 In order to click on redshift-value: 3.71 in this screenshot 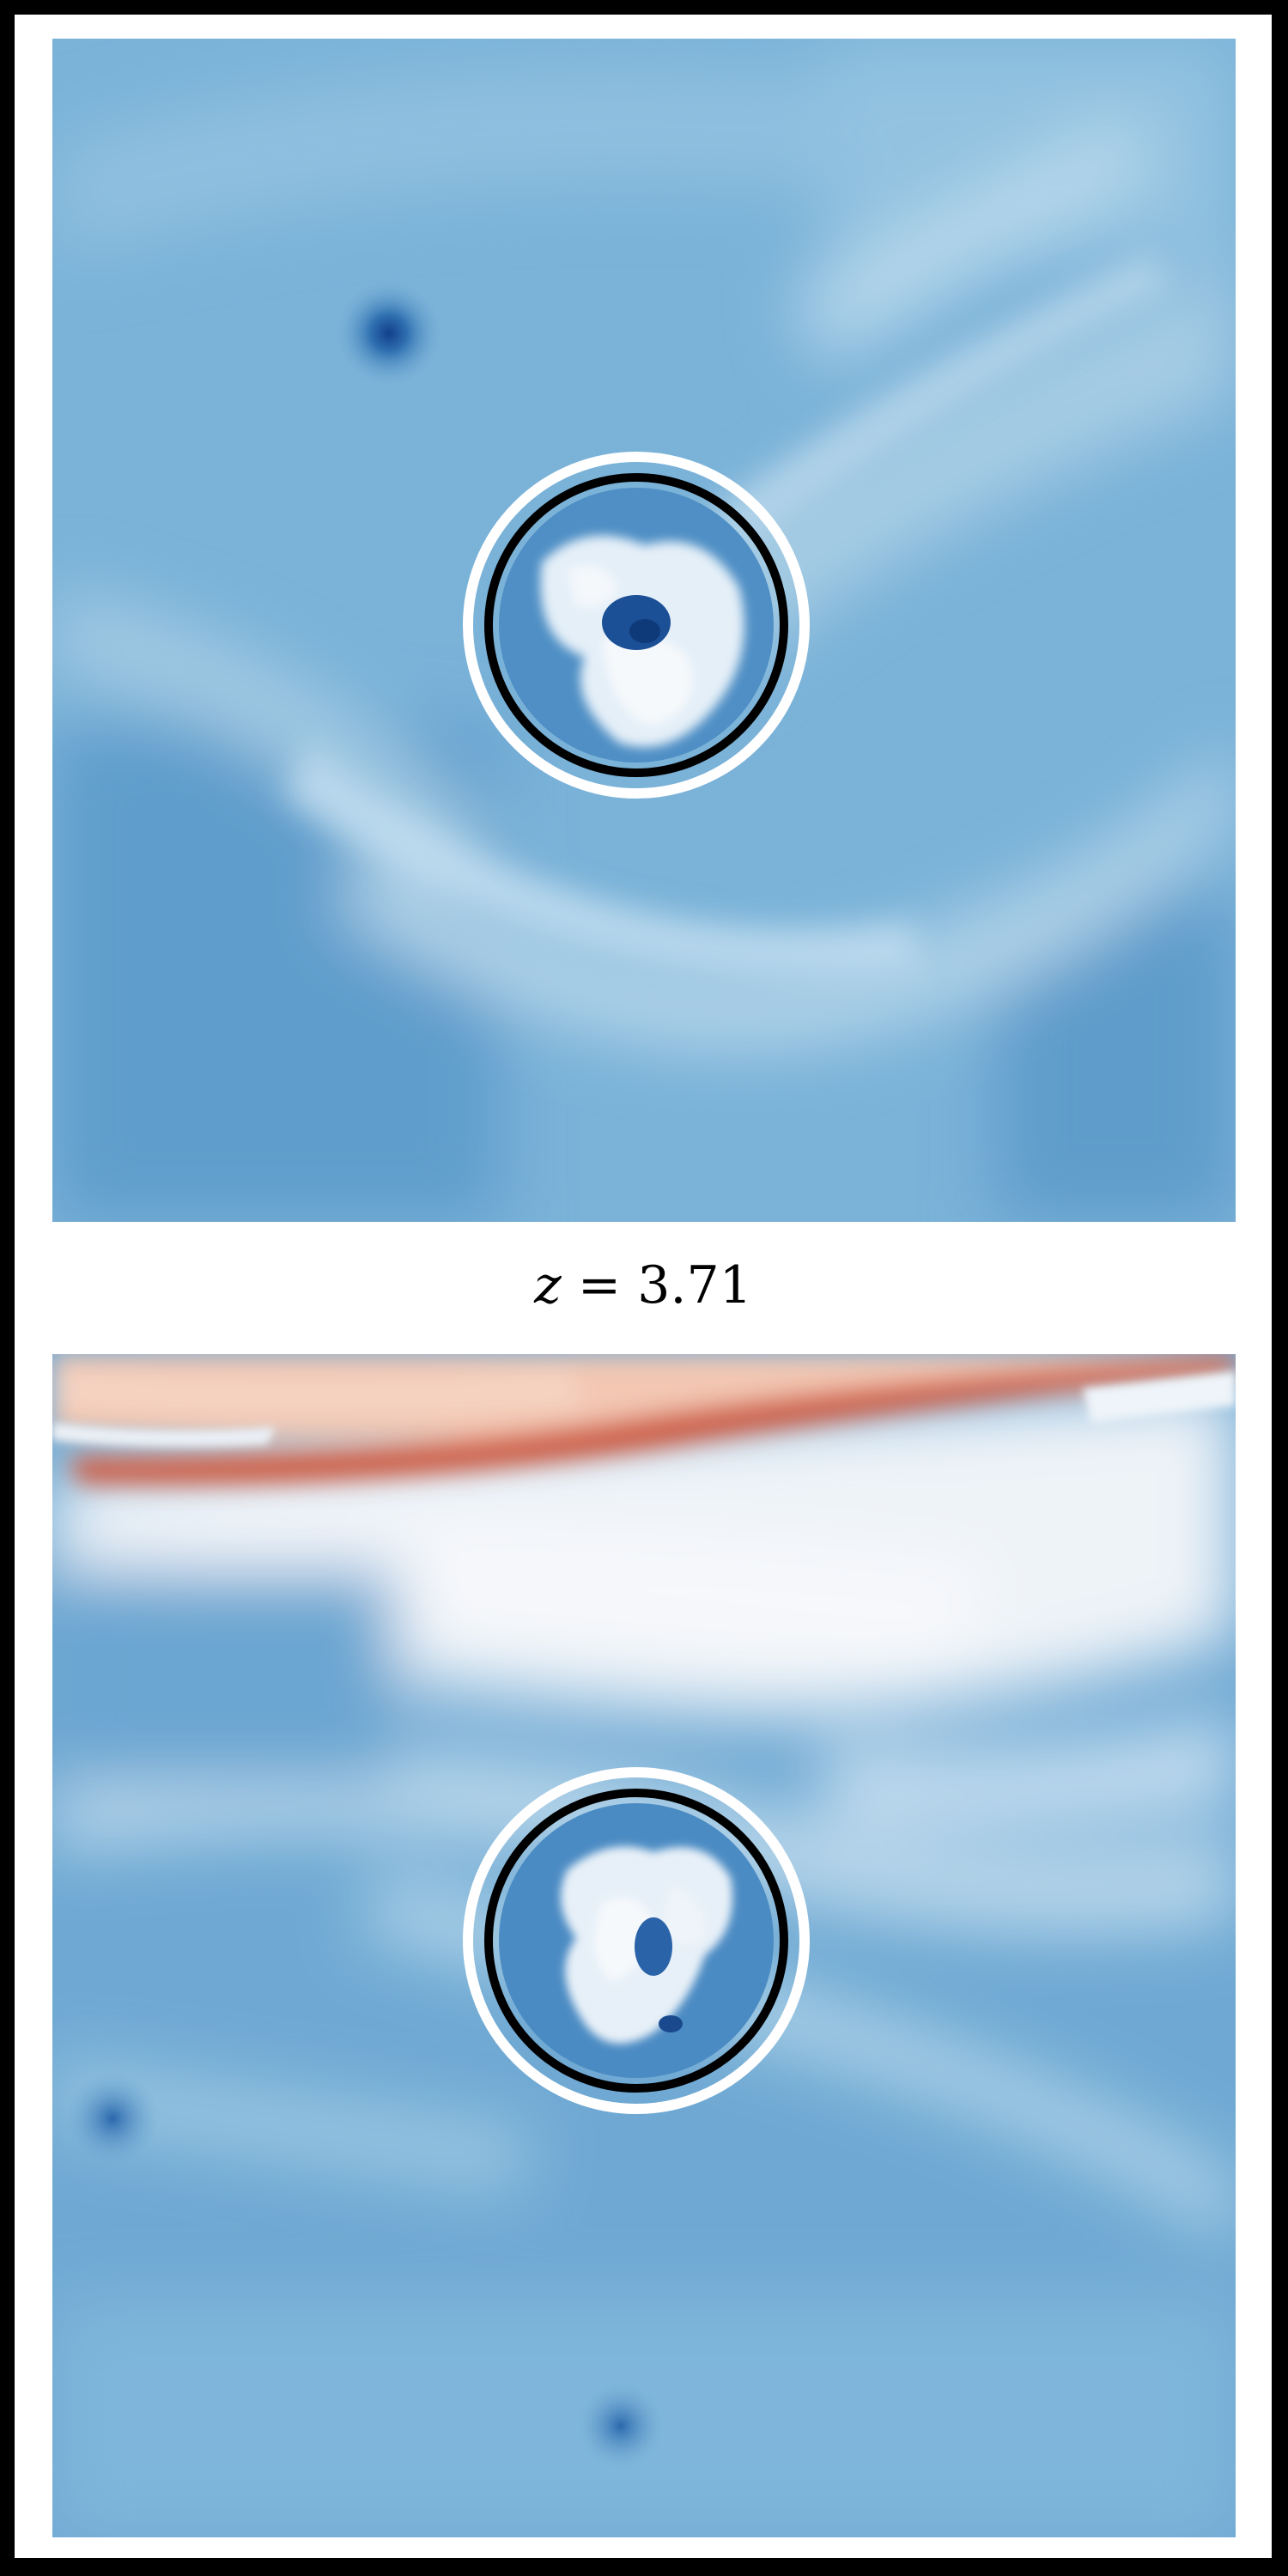, I will do `click(695, 1285)`.